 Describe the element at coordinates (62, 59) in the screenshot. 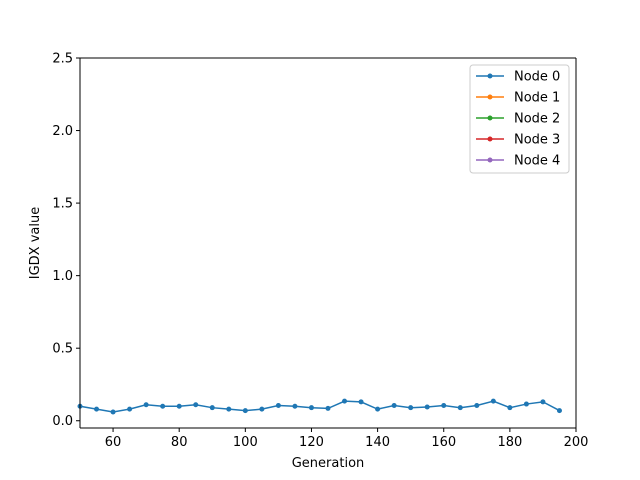

I see `y-tick-label: 2.5` at that location.